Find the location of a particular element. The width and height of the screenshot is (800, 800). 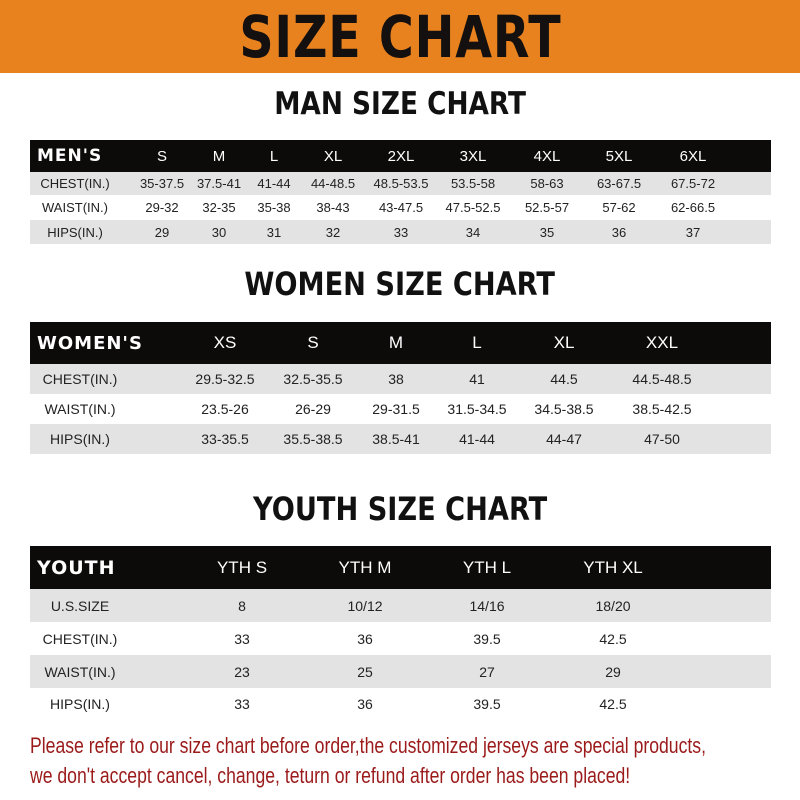

size-header: XXL is located at coordinates (662, 342).